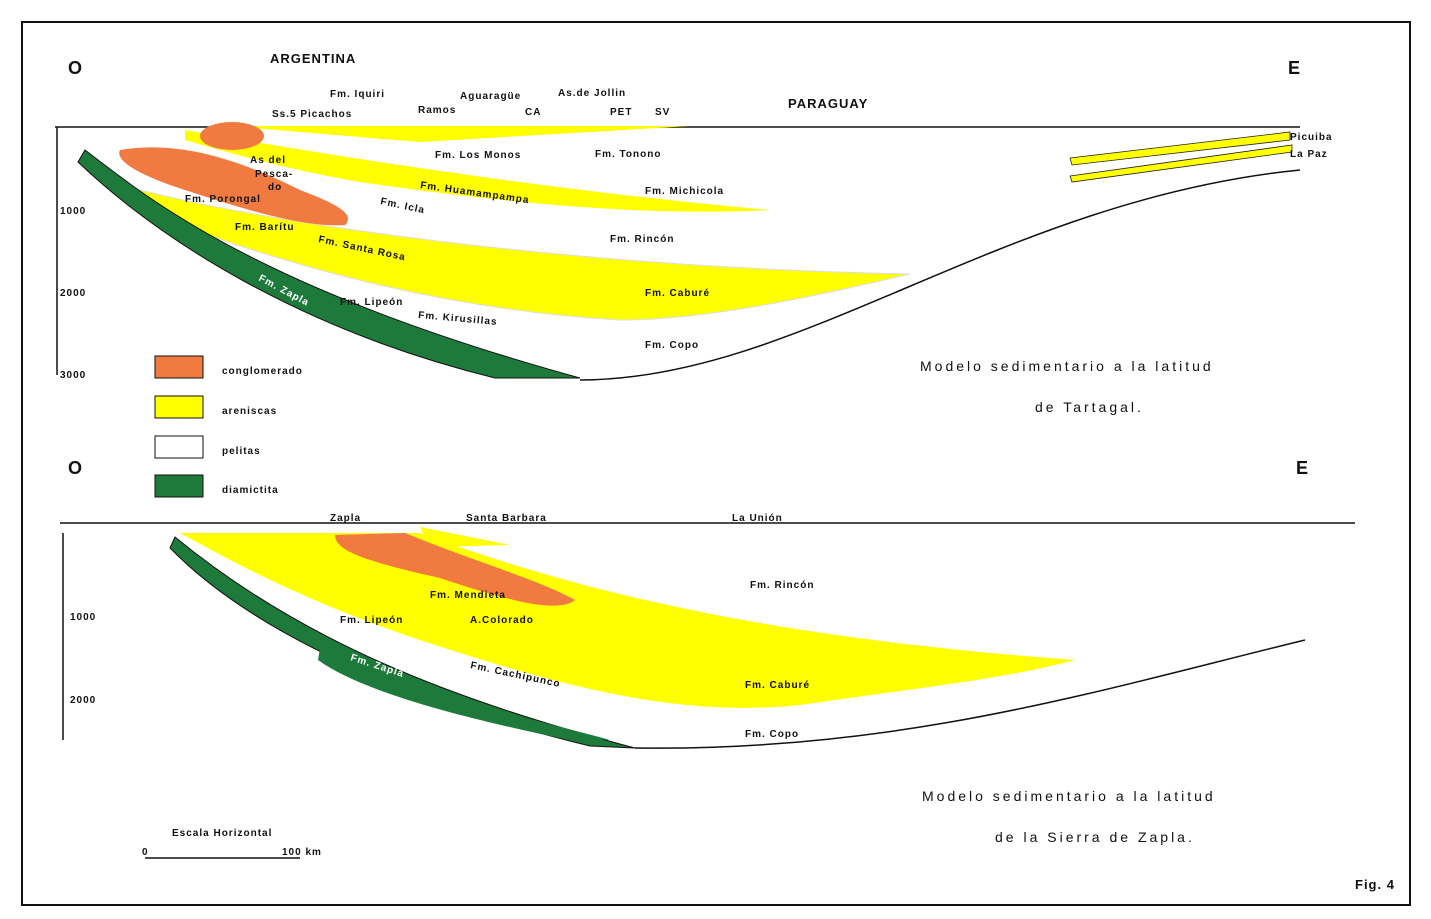 The height and width of the screenshot is (919, 1431). What do you see at coordinates (506, 518) in the screenshot?
I see `unit-label: Santa Barbara` at bounding box center [506, 518].